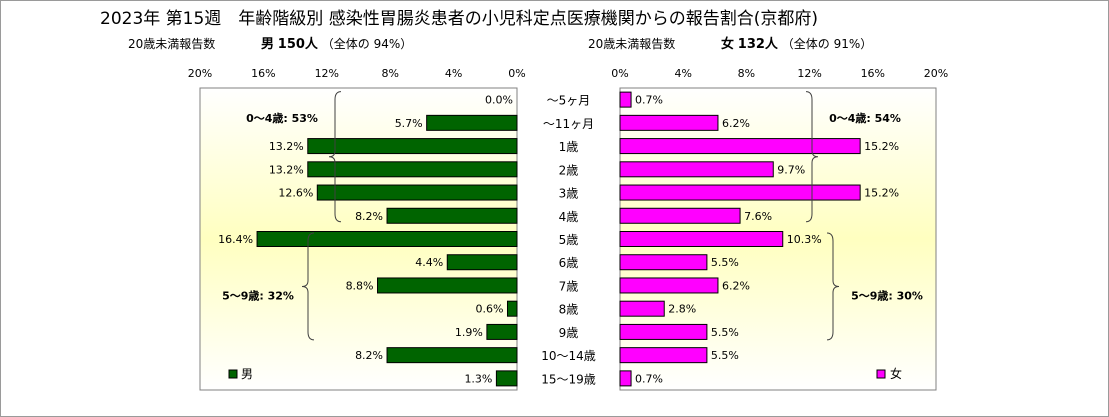  I want to click on male-data-label: 12.6%, so click(295, 193).